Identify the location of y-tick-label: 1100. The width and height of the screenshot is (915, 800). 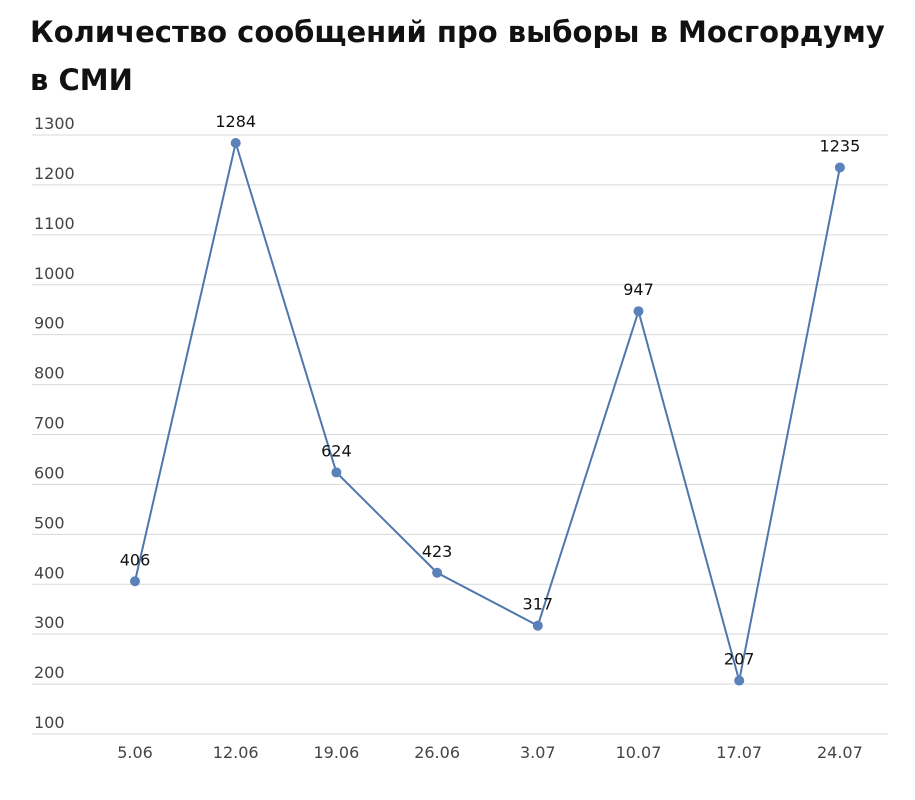
(54, 223).